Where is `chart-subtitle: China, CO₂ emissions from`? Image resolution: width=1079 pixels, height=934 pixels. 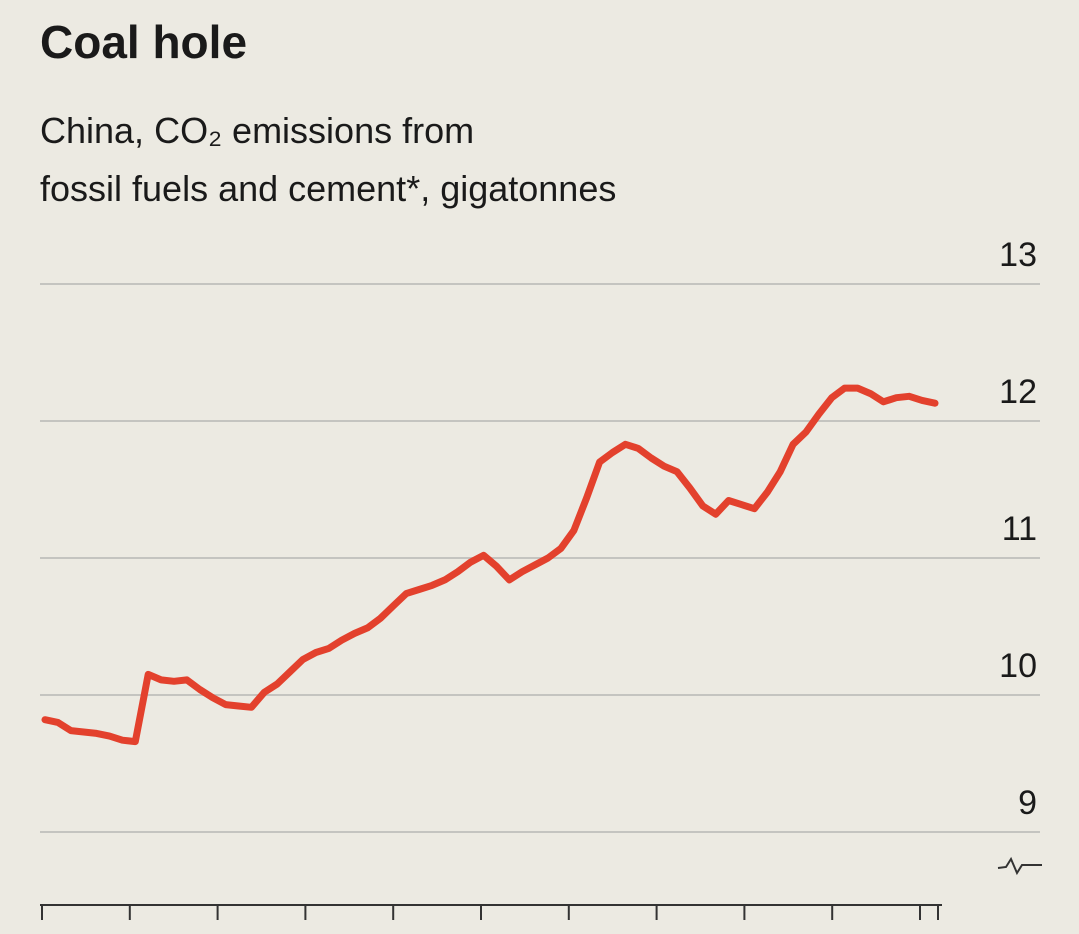 chart-subtitle: China, CO₂ emissions from is located at coordinates (257, 130).